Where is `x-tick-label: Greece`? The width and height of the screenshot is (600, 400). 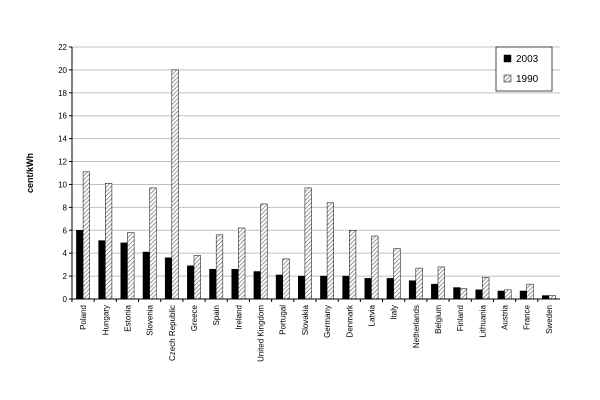
x-tick-label: Greece is located at coordinates (194, 317).